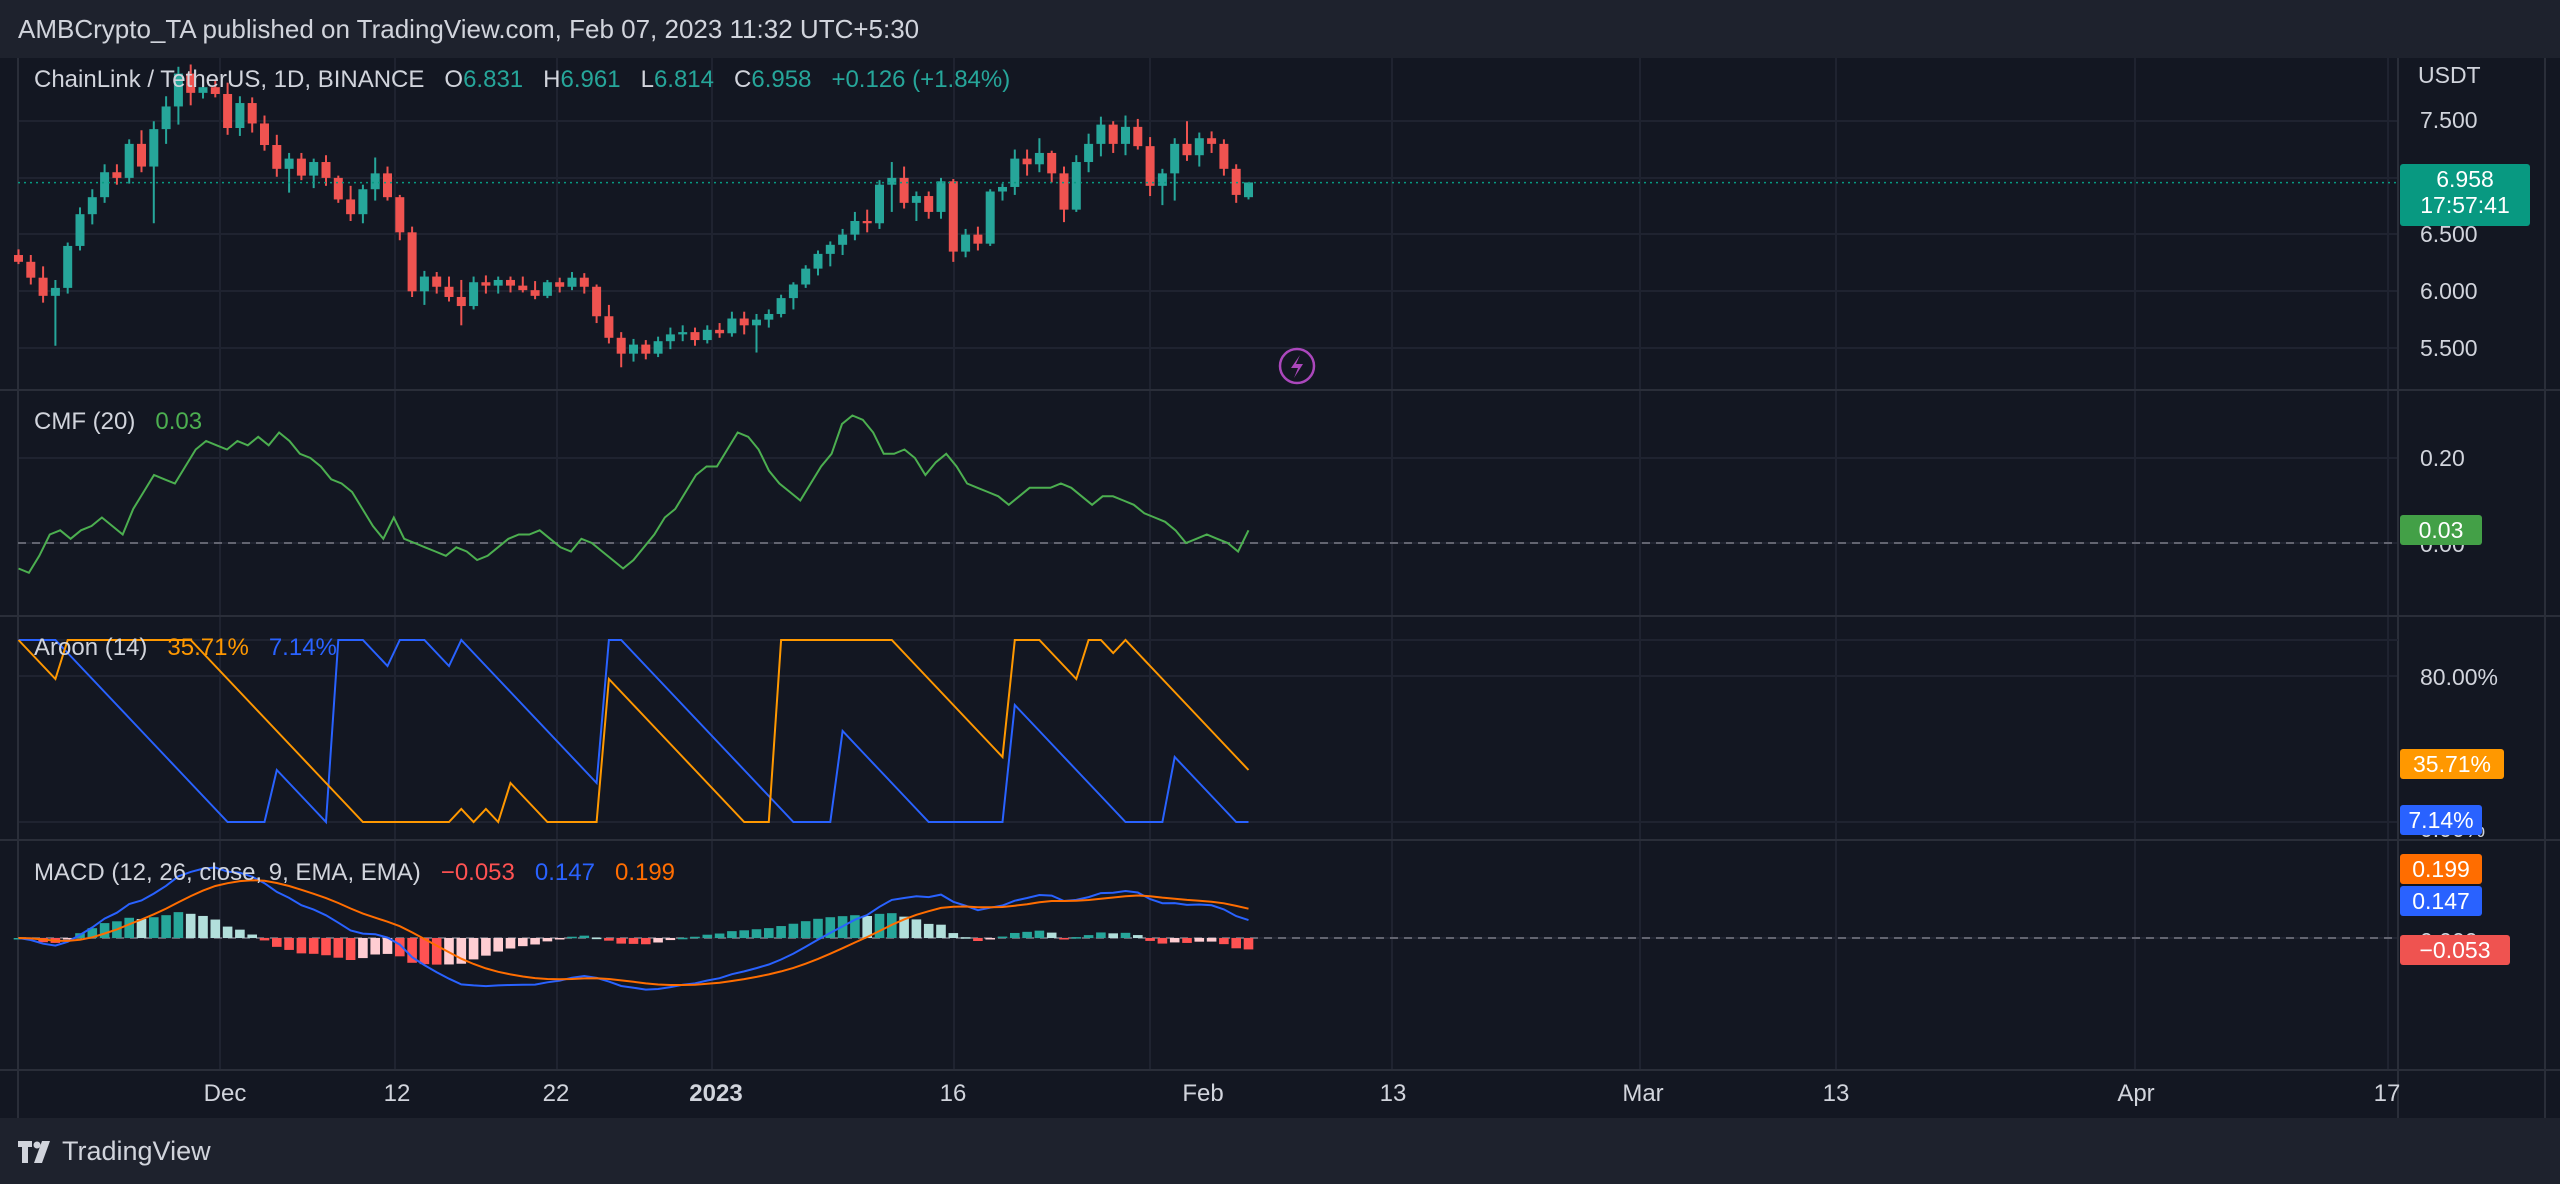 The image size is (2560, 1184). Describe the element at coordinates (91, 647) in the screenshot. I see `aroon-label: Aroon (14)` at that location.